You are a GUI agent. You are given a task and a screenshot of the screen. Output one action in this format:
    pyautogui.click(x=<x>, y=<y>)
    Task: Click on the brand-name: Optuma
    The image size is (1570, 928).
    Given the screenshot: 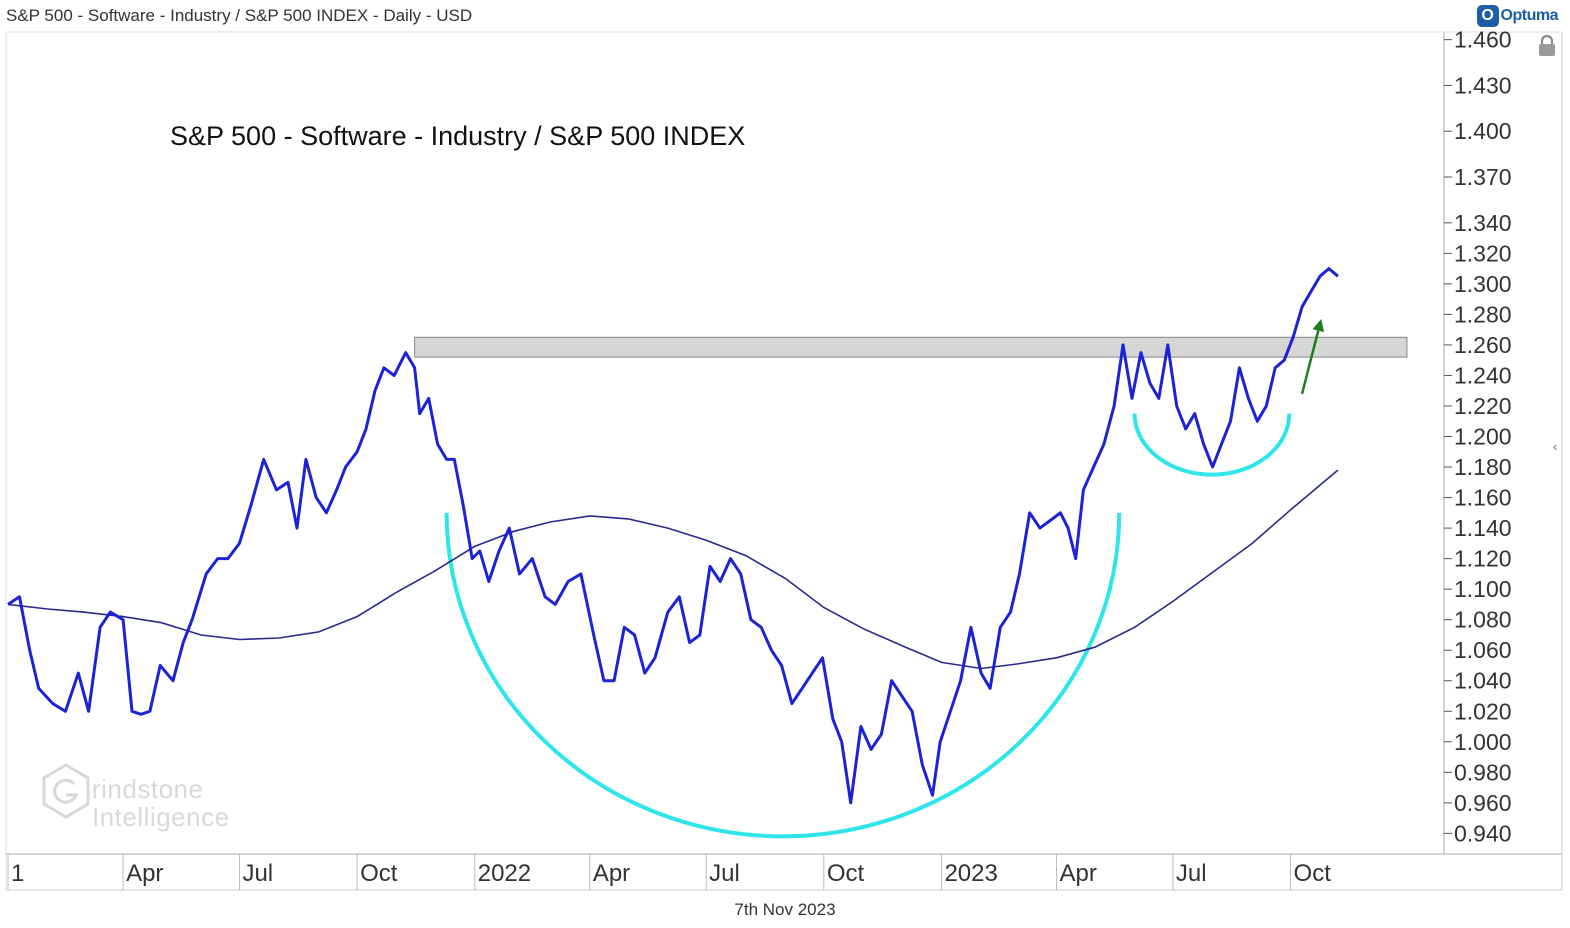 What is the action you would take?
    pyautogui.click(x=1529, y=15)
    